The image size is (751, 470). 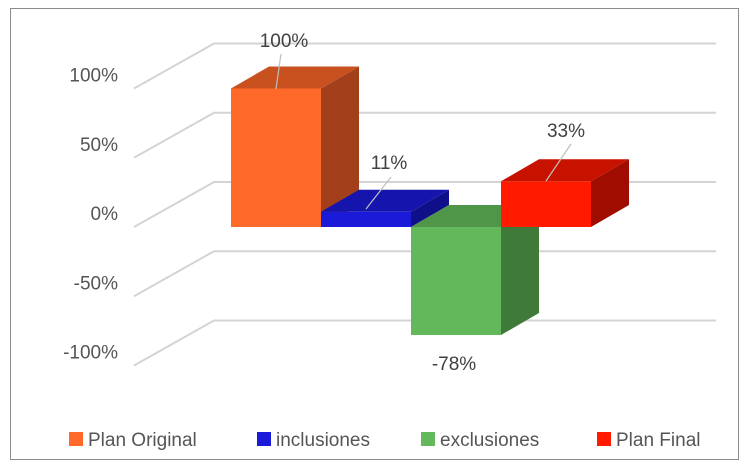 I want to click on bar-plan-final, so click(x=565, y=193).